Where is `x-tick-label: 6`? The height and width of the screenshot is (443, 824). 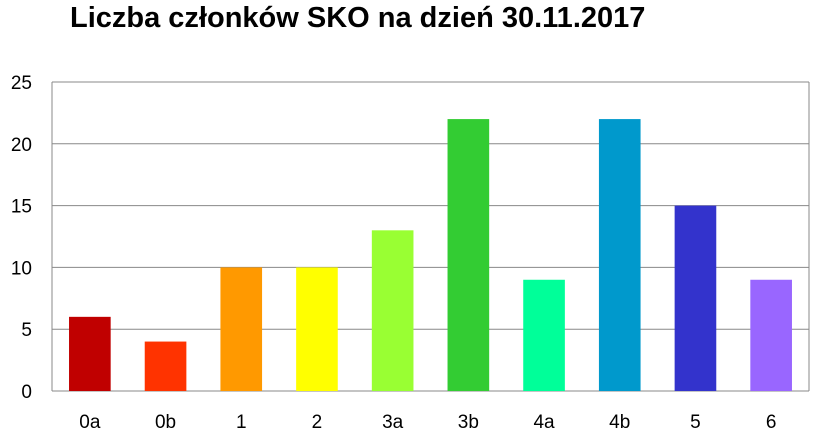 x-tick-label: 6 is located at coordinates (771, 422).